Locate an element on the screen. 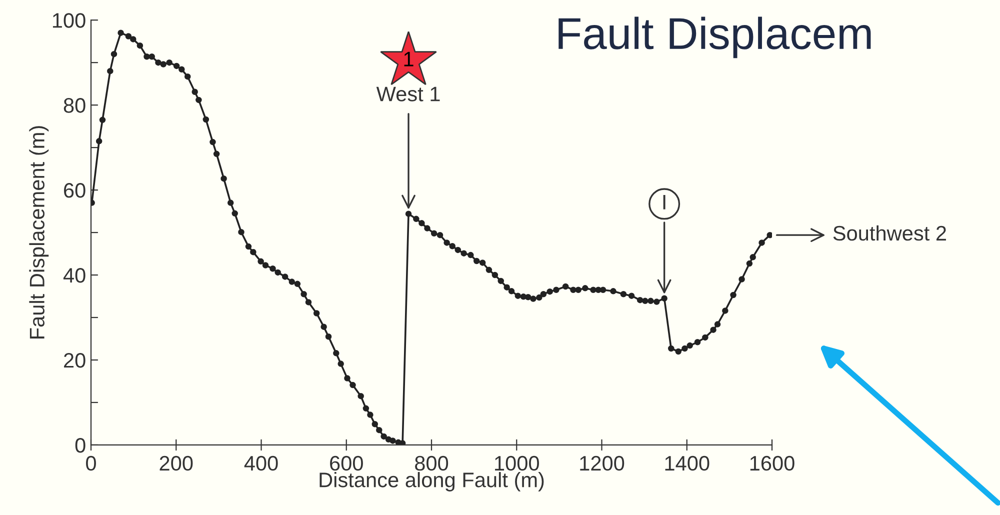 The height and width of the screenshot is (515, 1000). x-tick-label: 1000 is located at coordinates (517, 463).